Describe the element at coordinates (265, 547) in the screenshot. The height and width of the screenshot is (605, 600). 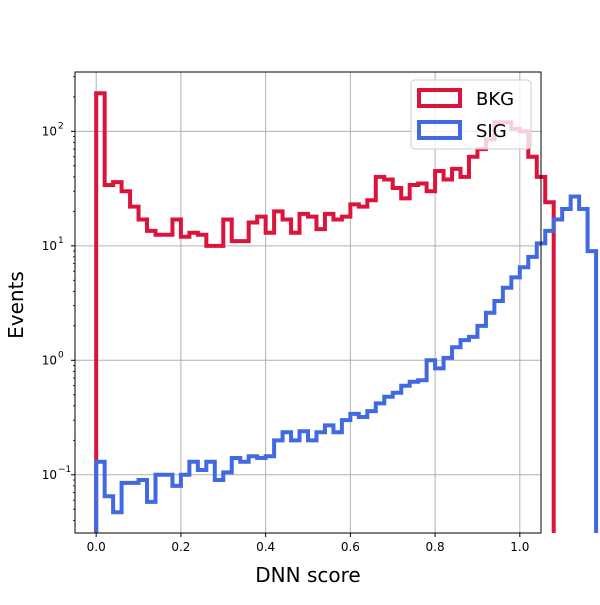
I see `x-tick-label: 0.4` at that location.